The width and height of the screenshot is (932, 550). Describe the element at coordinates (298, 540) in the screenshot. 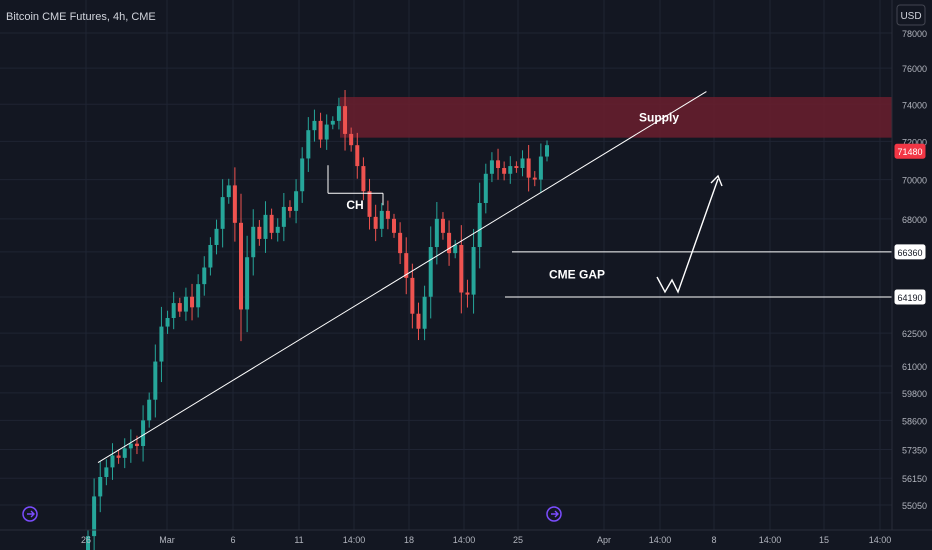

I see `time-tick-label: 11` at that location.